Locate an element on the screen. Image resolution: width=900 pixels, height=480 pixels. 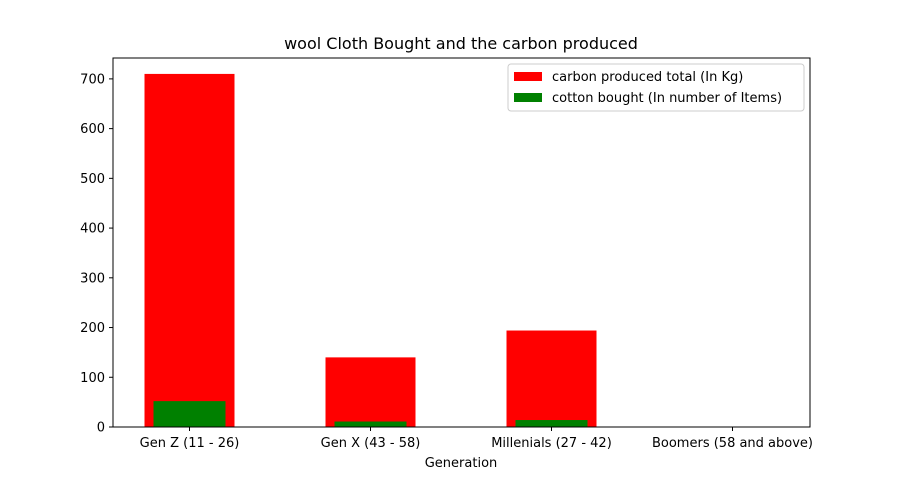
x-tick-label: Boomers (58 and above) is located at coordinates (732, 443).